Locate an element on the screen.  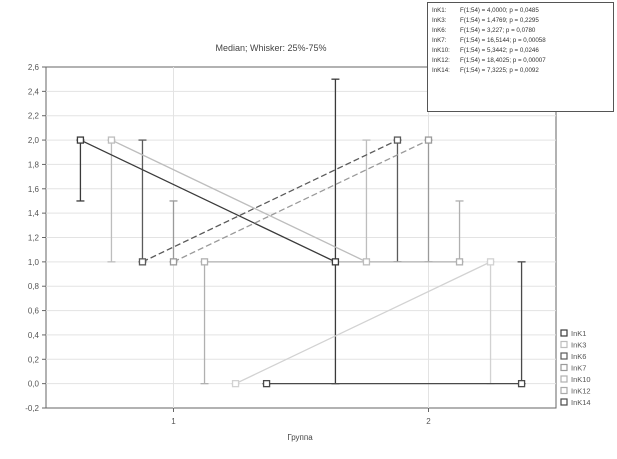
legend-label: InK10 is located at coordinates (581, 379).